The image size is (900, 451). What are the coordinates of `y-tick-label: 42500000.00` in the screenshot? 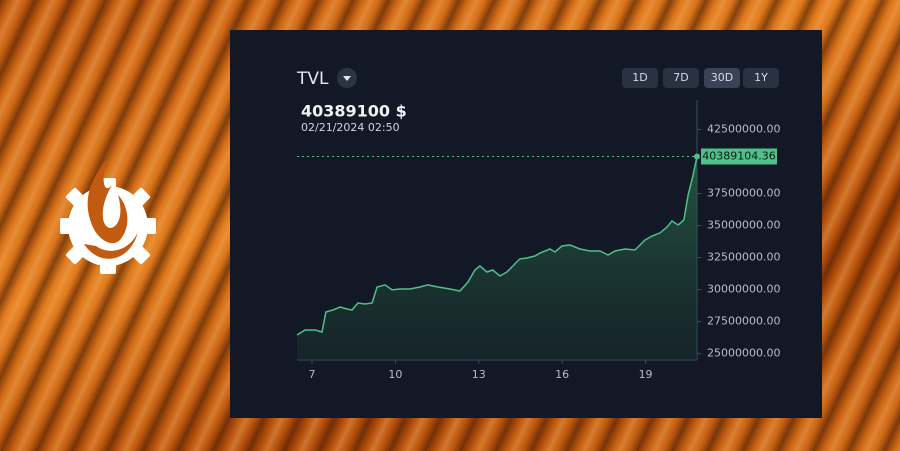 It's located at (743, 128).